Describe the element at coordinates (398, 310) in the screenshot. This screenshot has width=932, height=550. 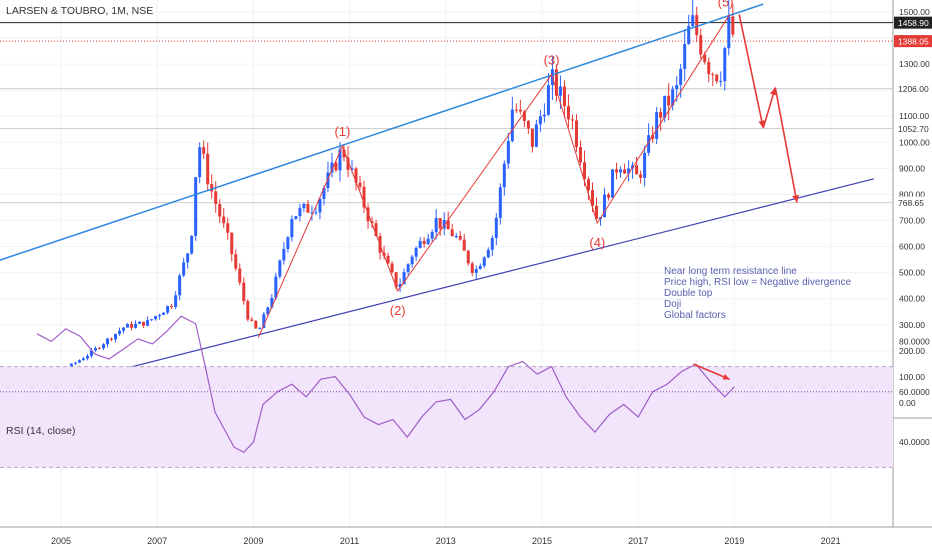
I see `wave-label: (2)` at that location.